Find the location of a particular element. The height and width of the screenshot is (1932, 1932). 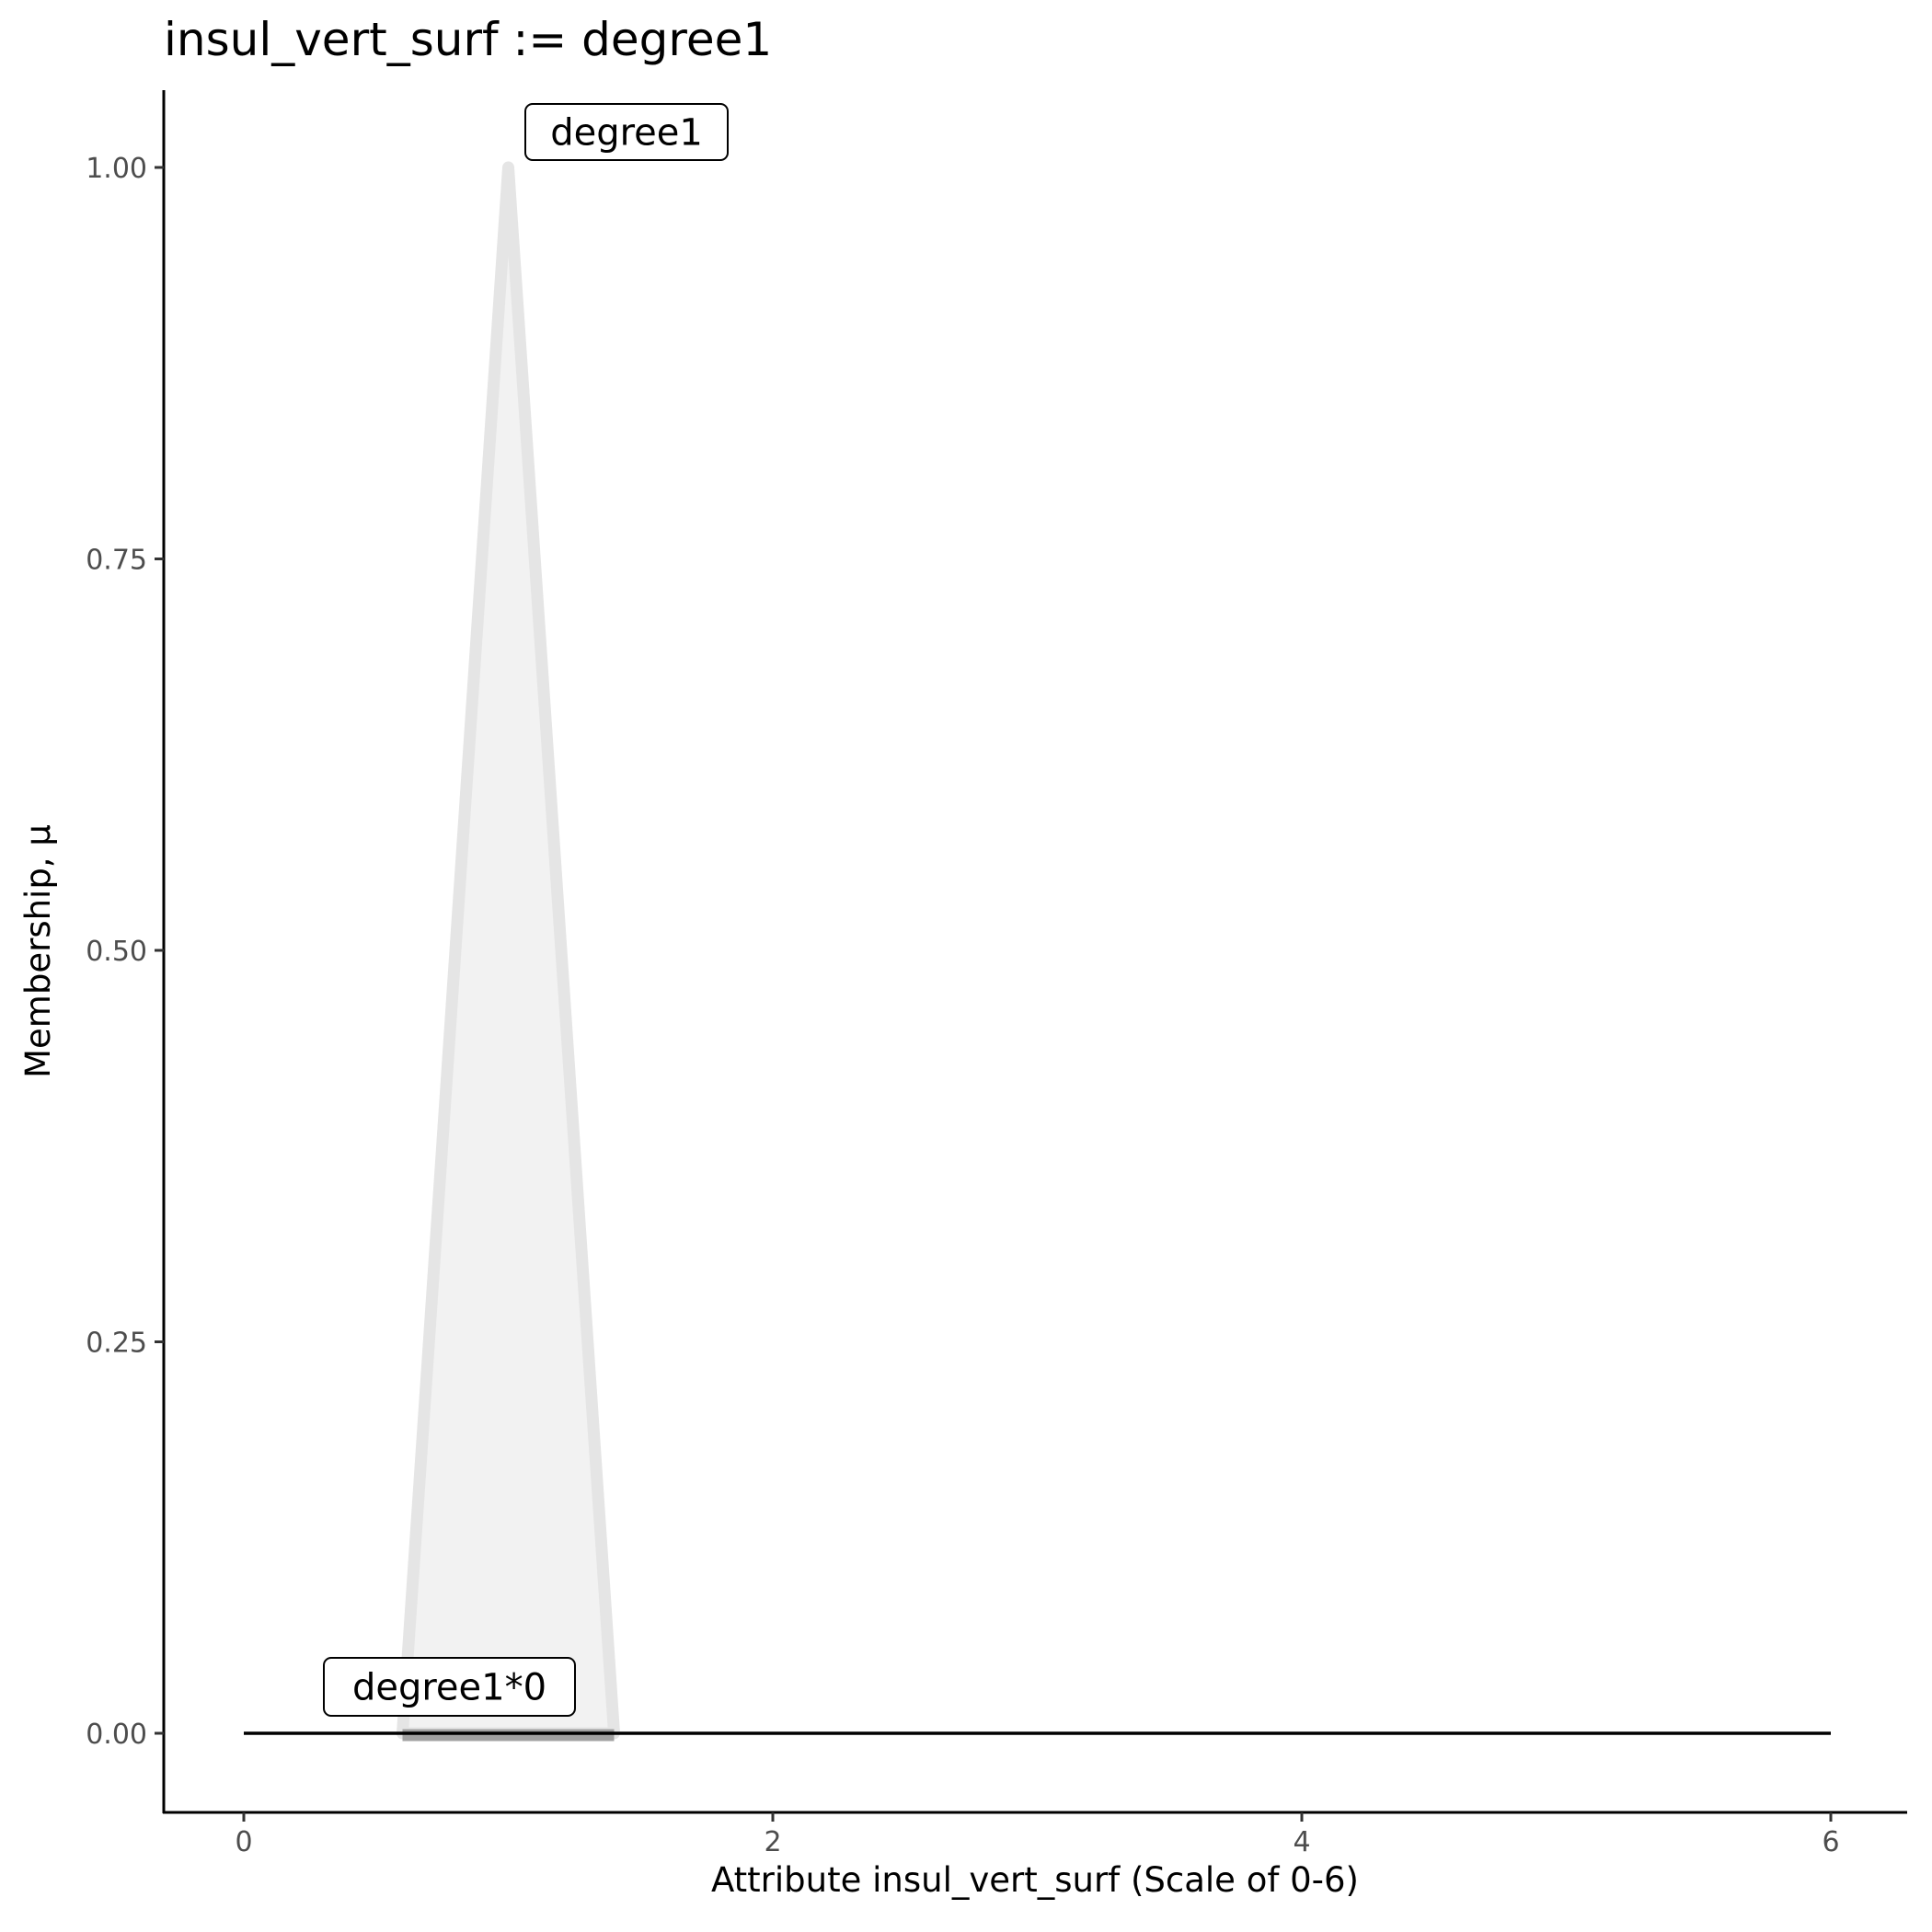

x-tick-label: 6 is located at coordinates (1830, 1842).